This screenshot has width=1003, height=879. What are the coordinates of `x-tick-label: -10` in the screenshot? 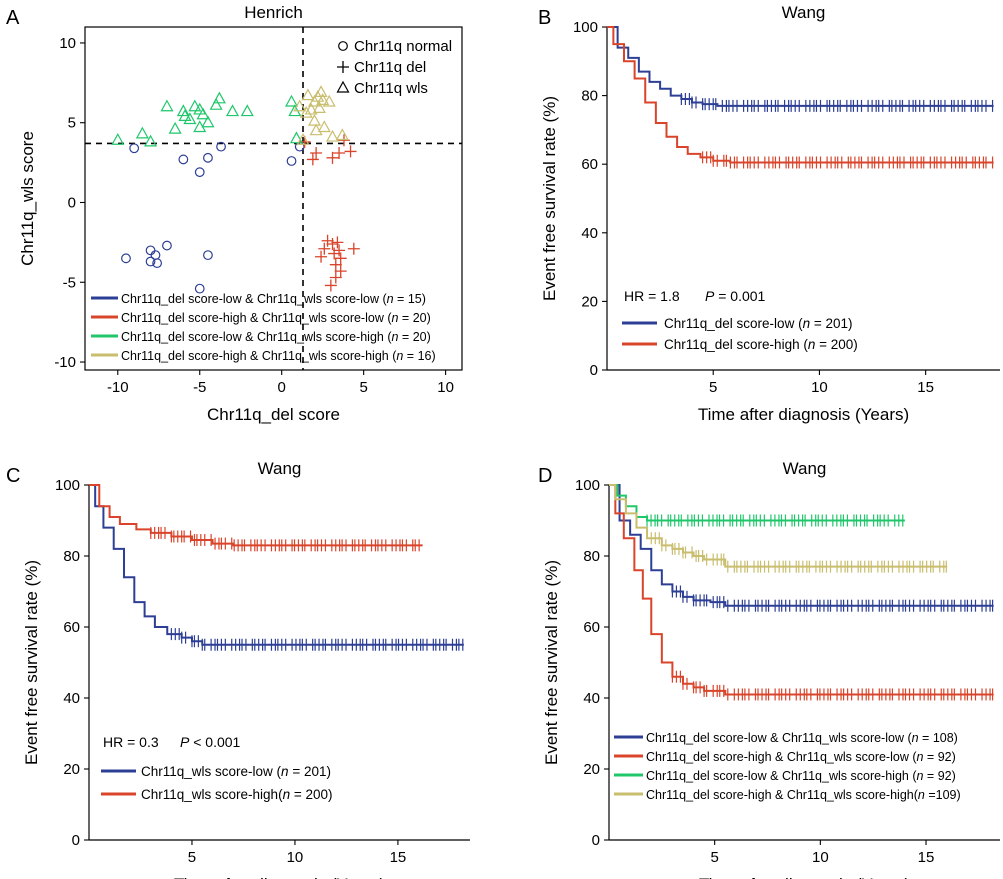 It's located at (118, 387).